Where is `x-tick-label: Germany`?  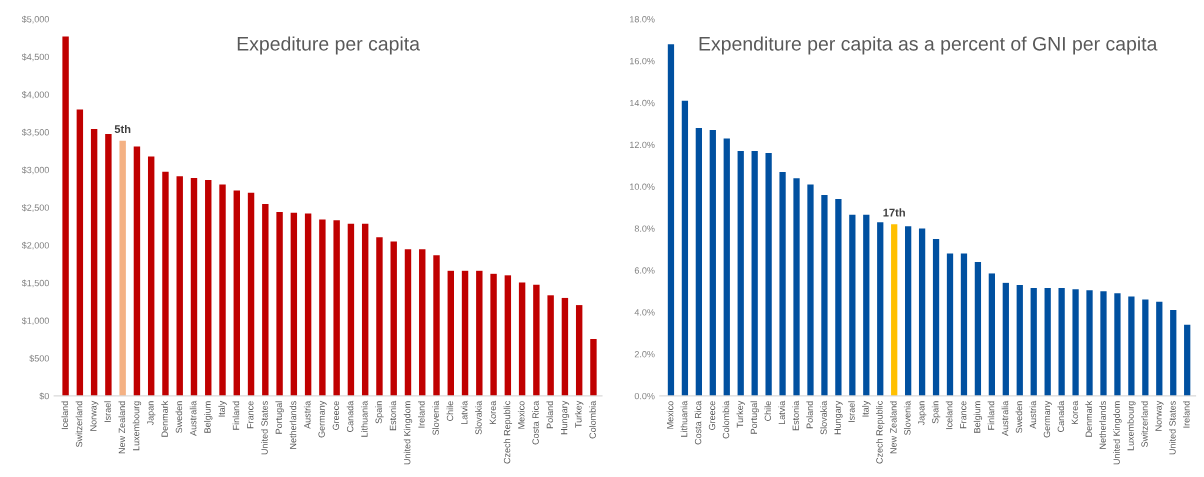 x-tick-label: Germany is located at coordinates (322, 419).